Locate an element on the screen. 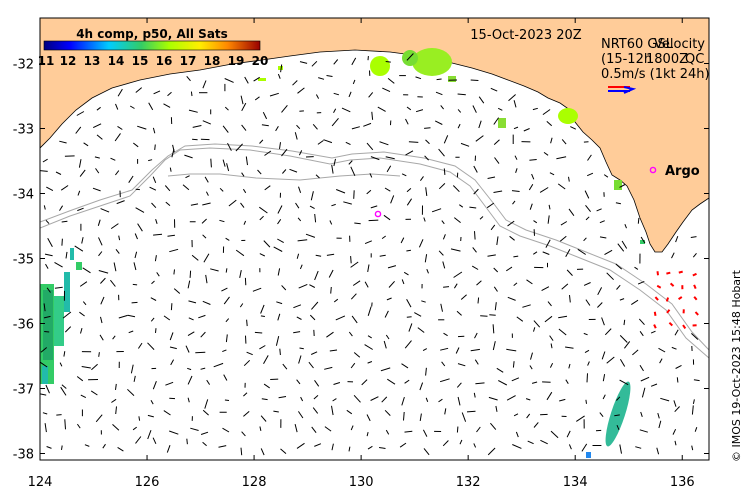 This screenshot has width=750, height=496. colorbar-tick-label: 18 is located at coordinates (212, 61).